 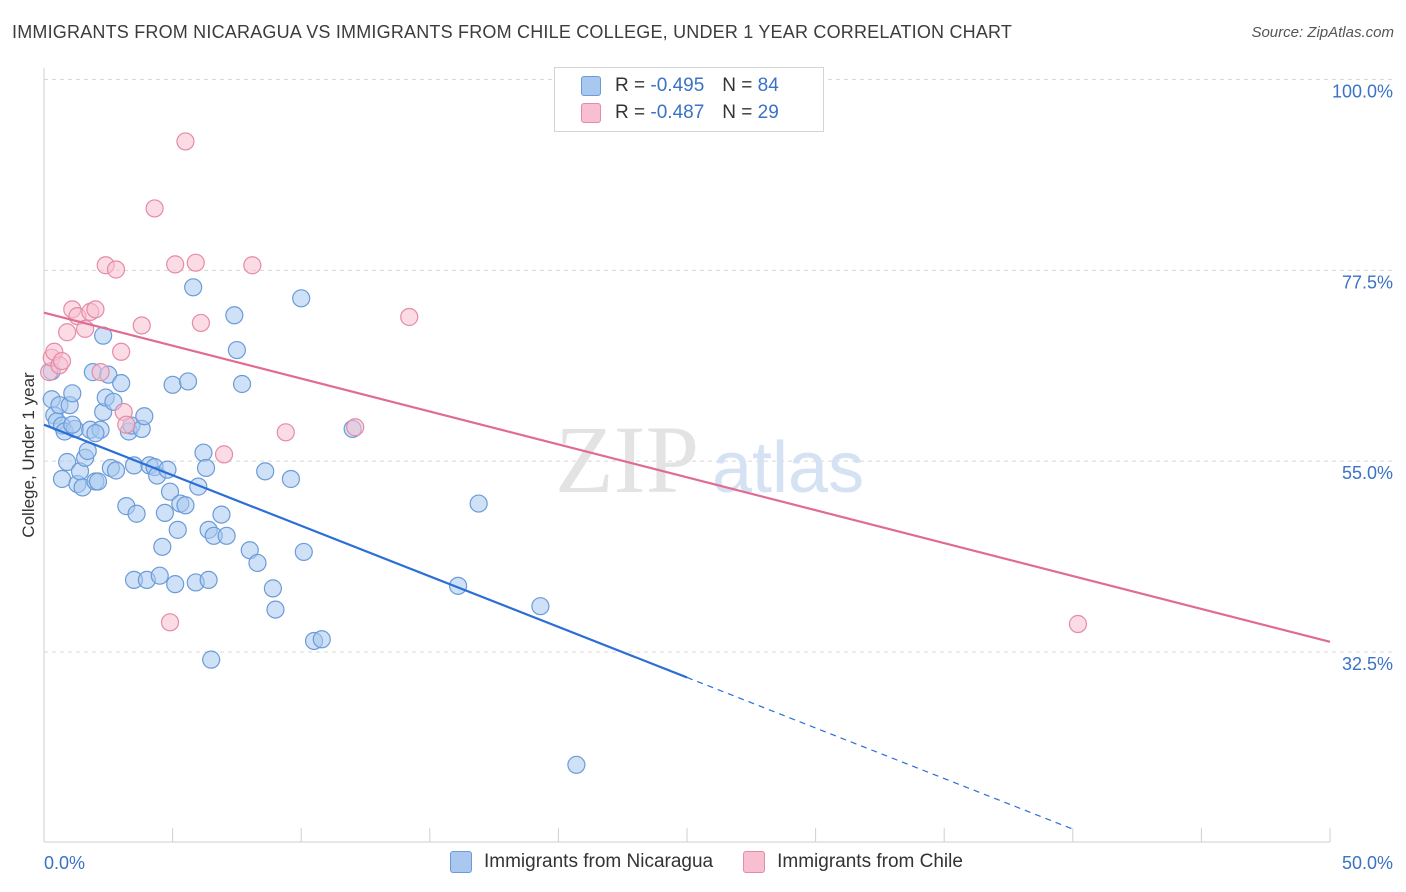 What do you see at coordinates (1322, 32) in the screenshot?
I see `source-label: Source: ZipAtlas.com` at bounding box center [1322, 32].